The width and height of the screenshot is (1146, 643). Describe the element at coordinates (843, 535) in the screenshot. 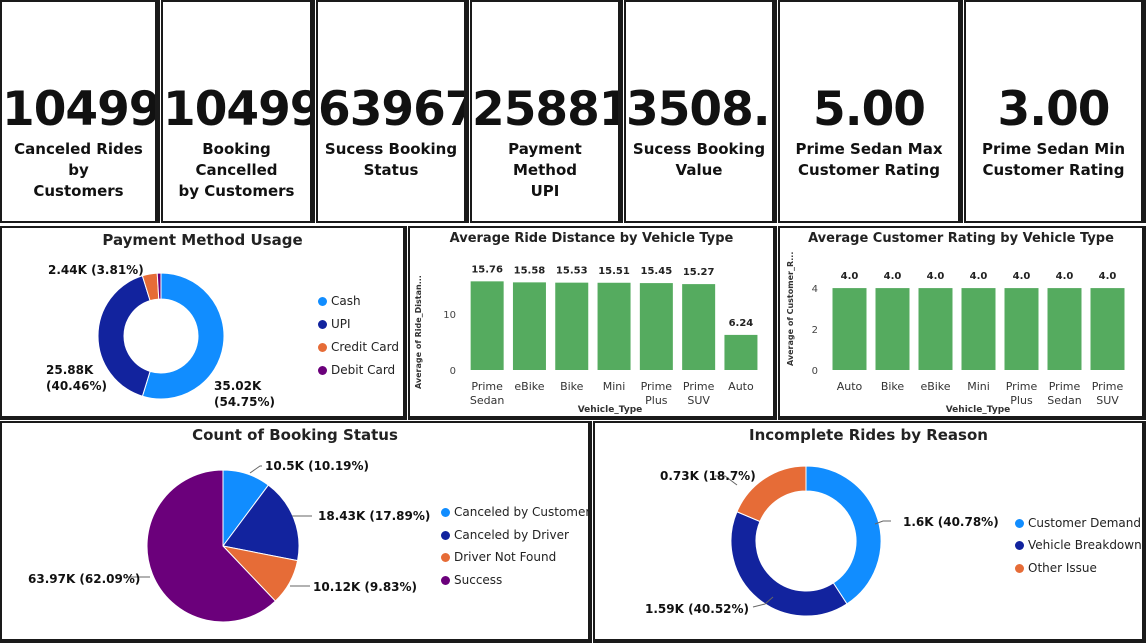

I see `slice-customer-demand` at that location.